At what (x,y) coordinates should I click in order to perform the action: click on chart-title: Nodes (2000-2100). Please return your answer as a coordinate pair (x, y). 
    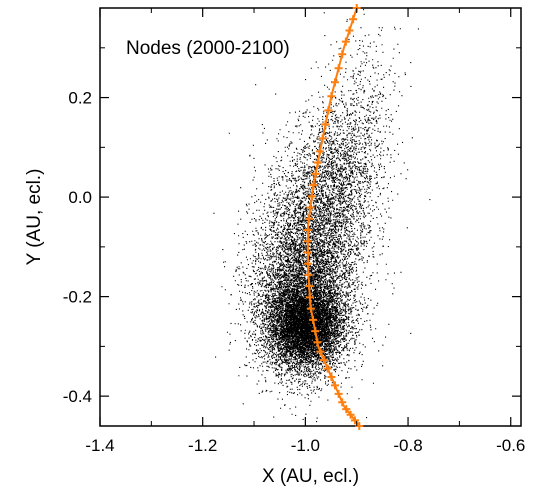
    Looking at the image, I should click on (208, 48).